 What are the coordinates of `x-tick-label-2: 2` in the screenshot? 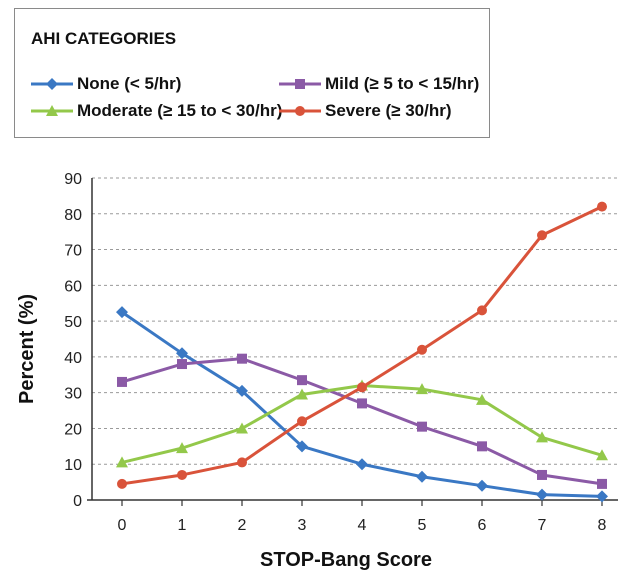 It's located at (242, 525).